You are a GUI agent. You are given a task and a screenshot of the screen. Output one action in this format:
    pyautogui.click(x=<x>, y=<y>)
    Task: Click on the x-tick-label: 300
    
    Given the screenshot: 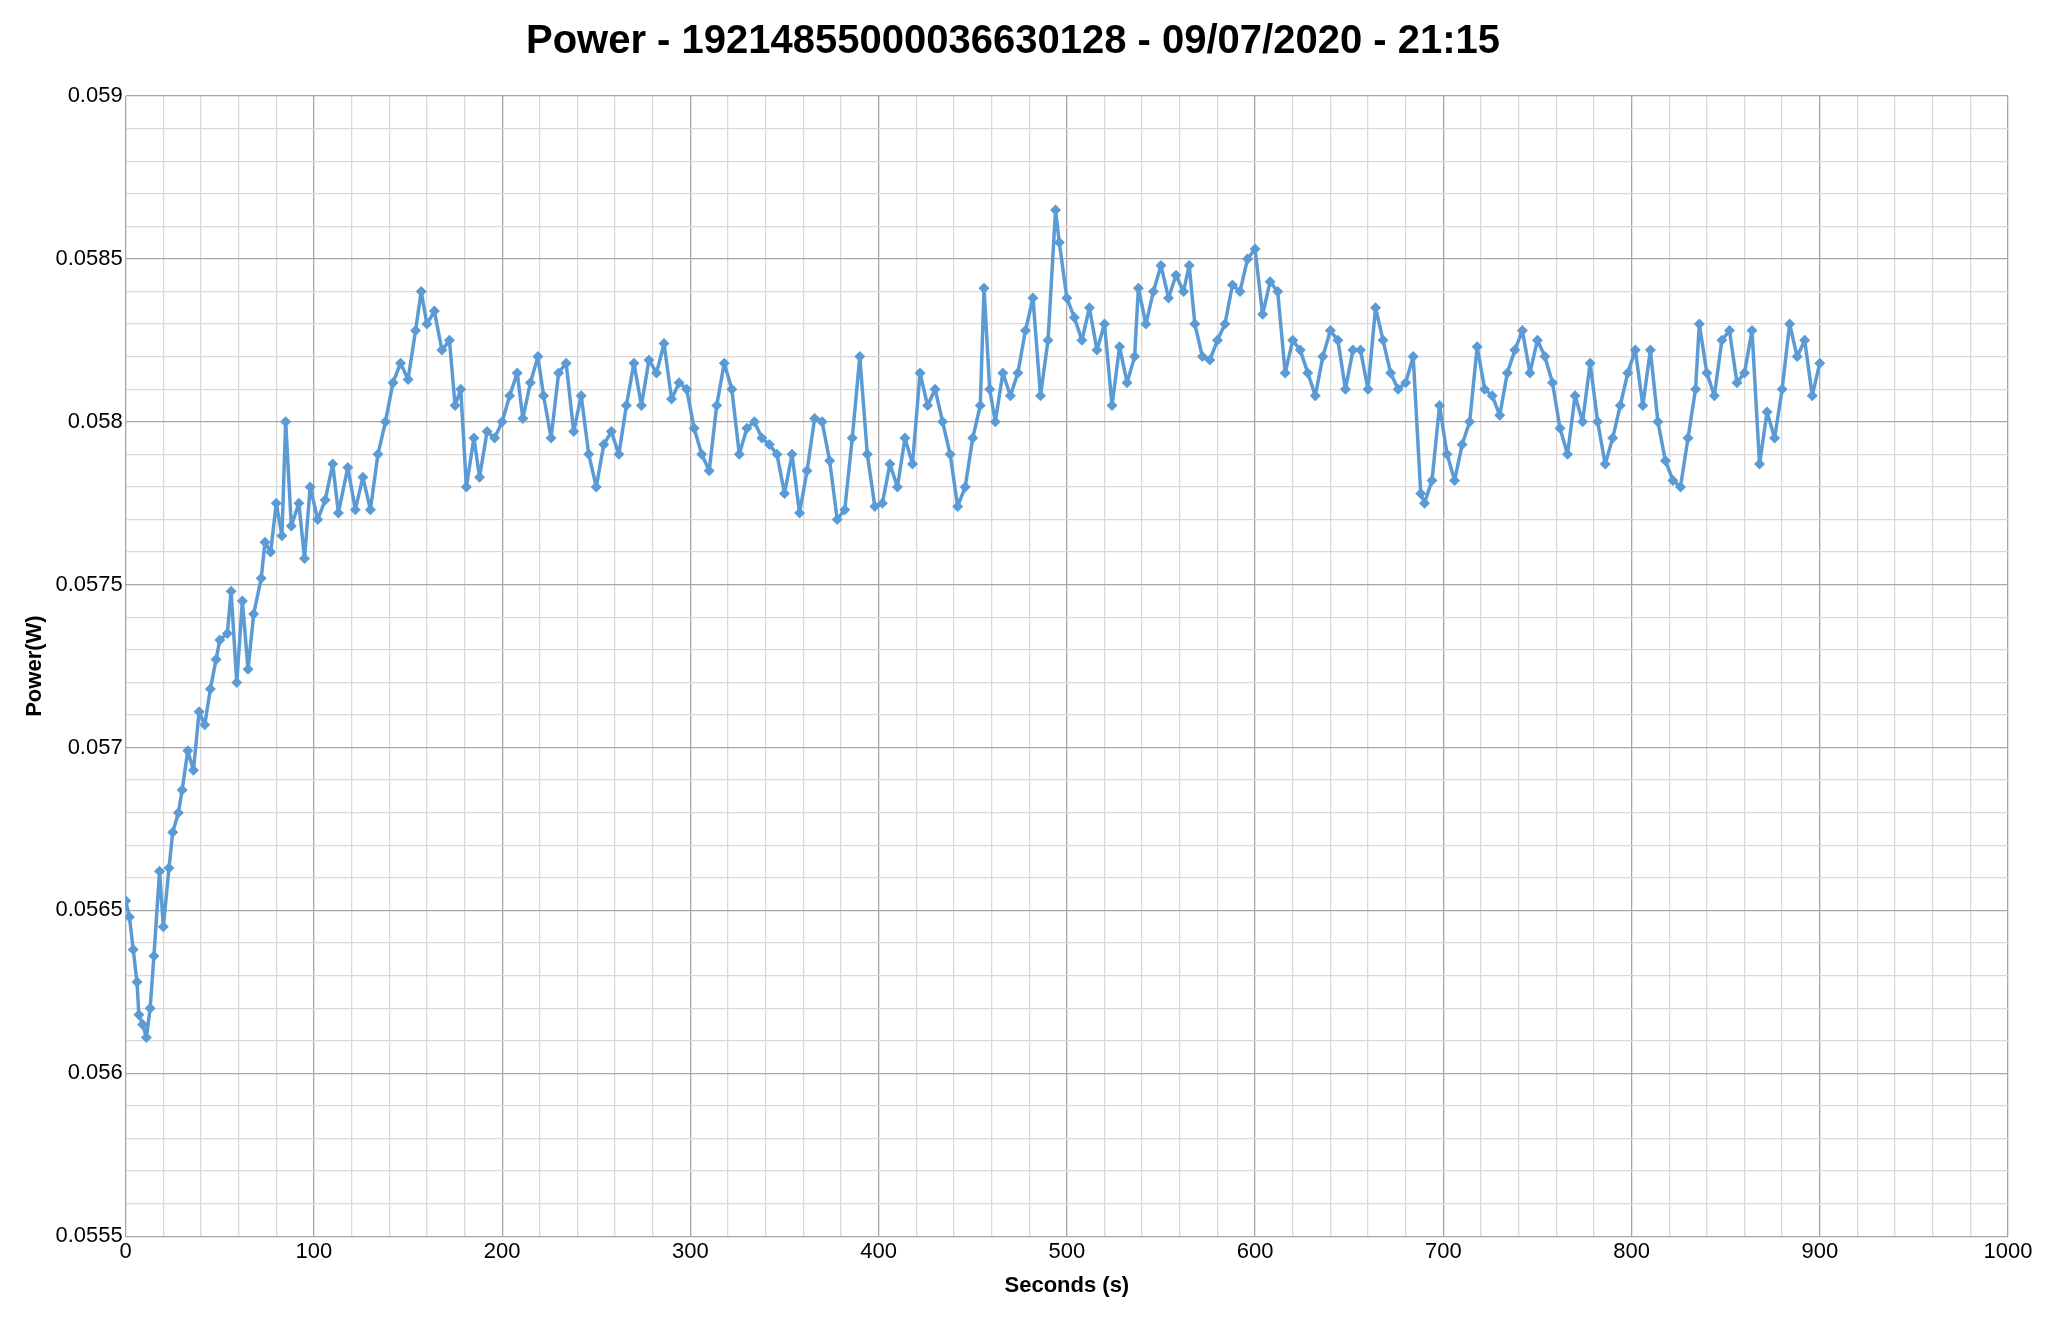 What is the action you would take?
    pyautogui.click(x=690, y=1251)
    